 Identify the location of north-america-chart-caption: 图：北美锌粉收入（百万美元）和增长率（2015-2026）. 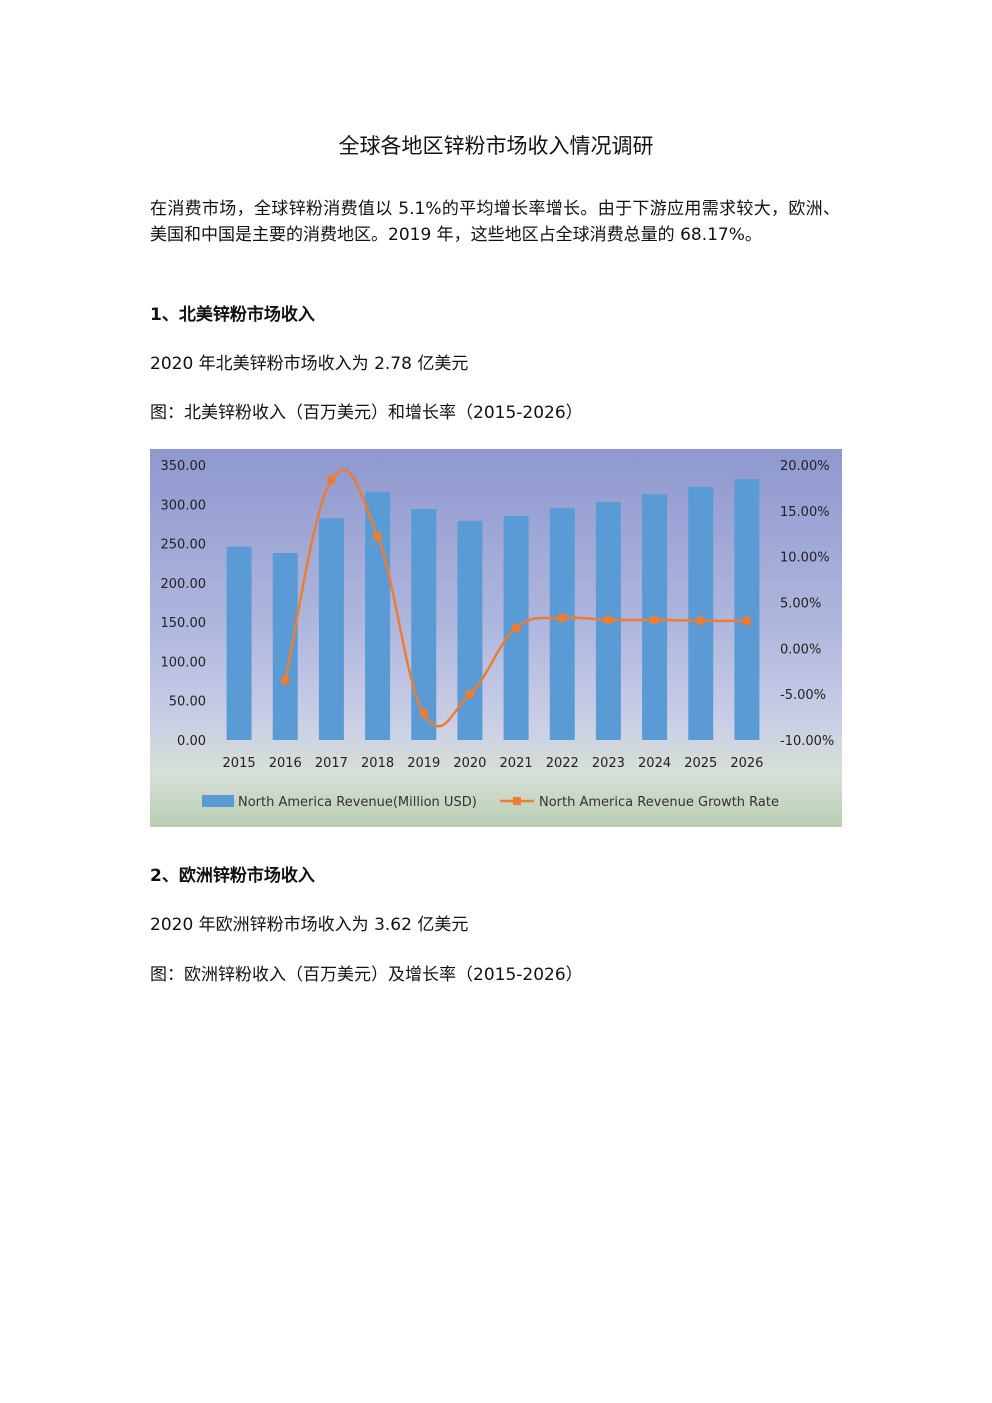
(366, 413).